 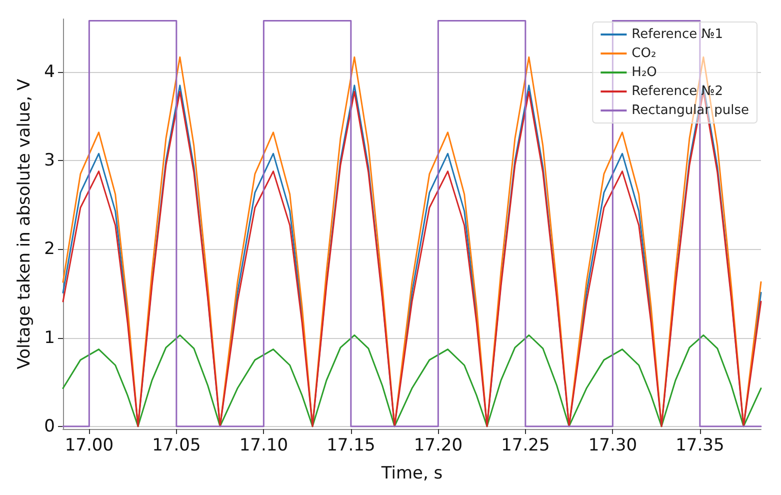 What do you see at coordinates (49, 426) in the screenshot?
I see `y-tick-label: 0` at bounding box center [49, 426].